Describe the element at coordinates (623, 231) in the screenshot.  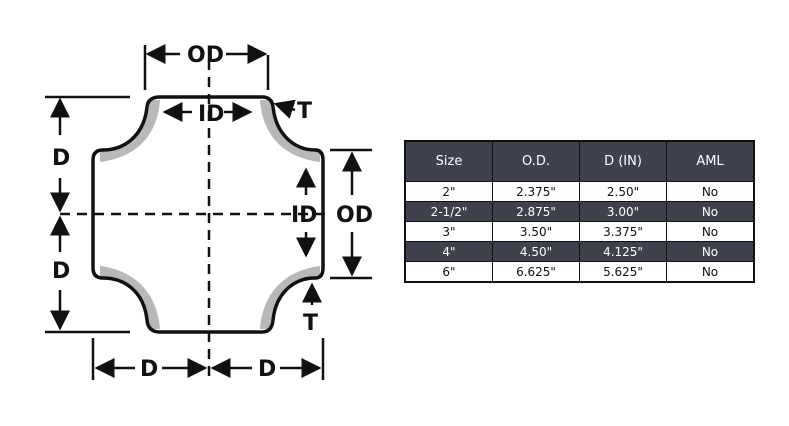
I see `cell: 3.375"` at that location.